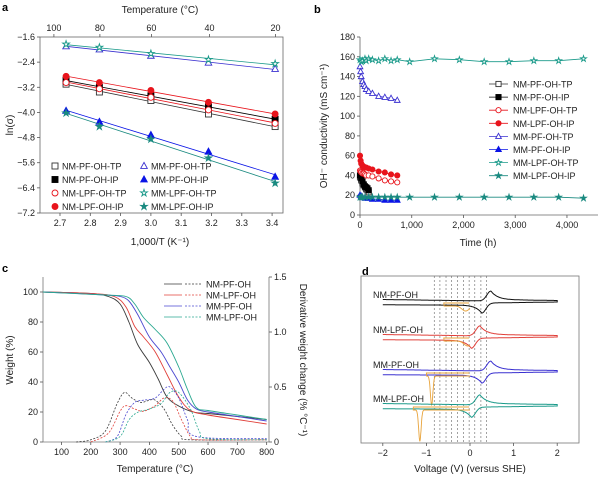 The width and height of the screenshot is (600, 479). I want to click on x-tick-label-a: 2.8, so click(90, 223).